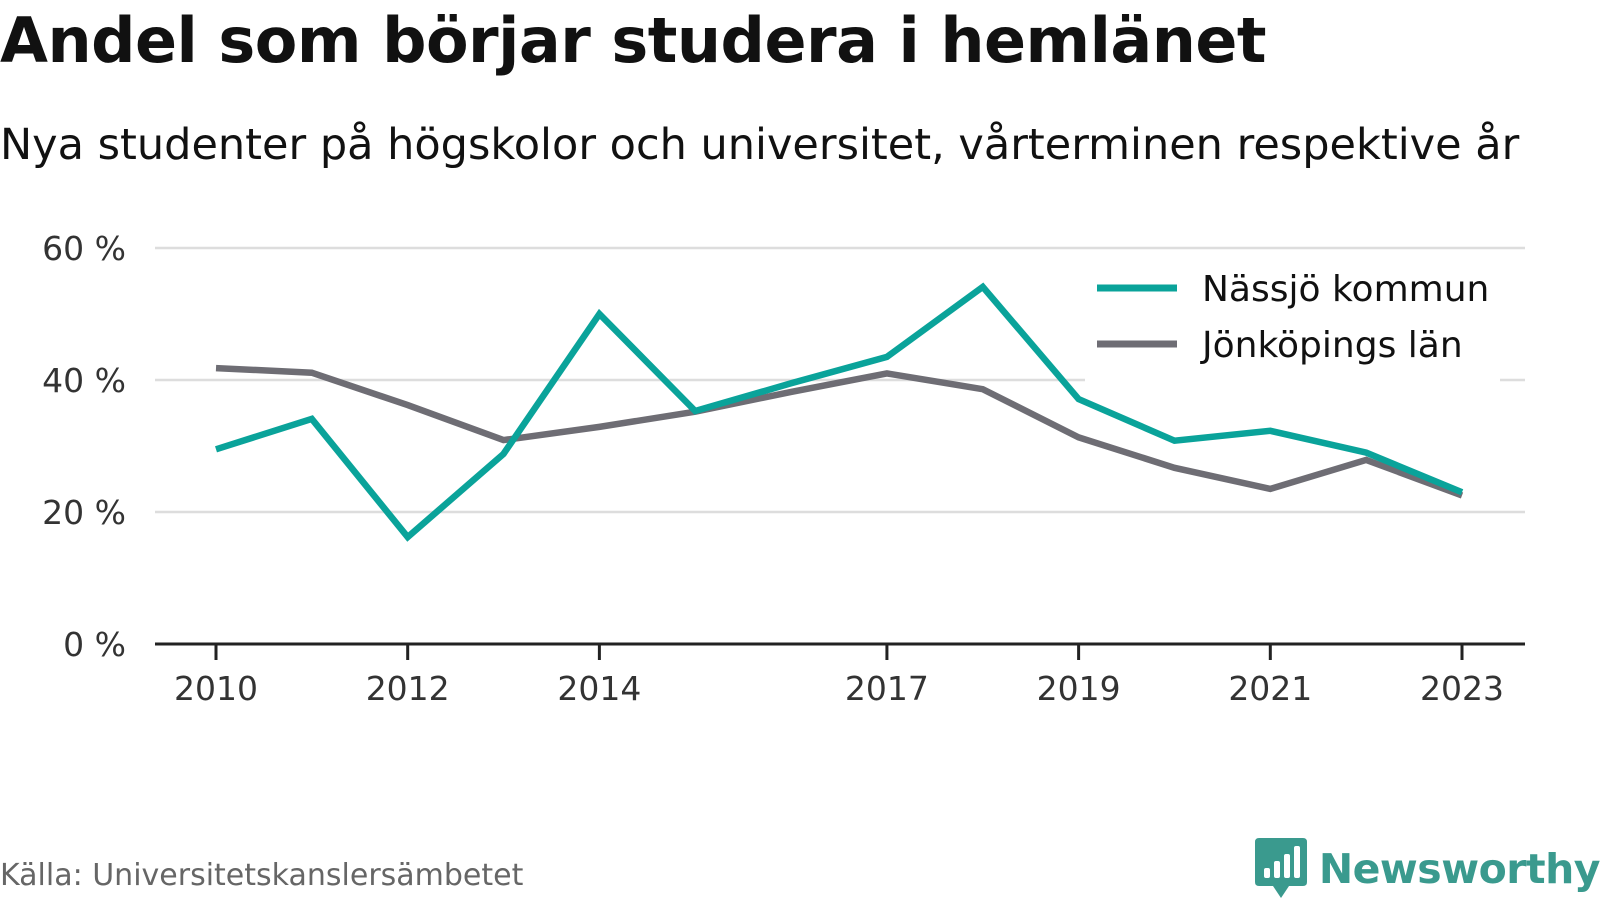 This screenshot has width=1600, height=900. I want to click on x-tick-label: 2012, so click(408, 688).